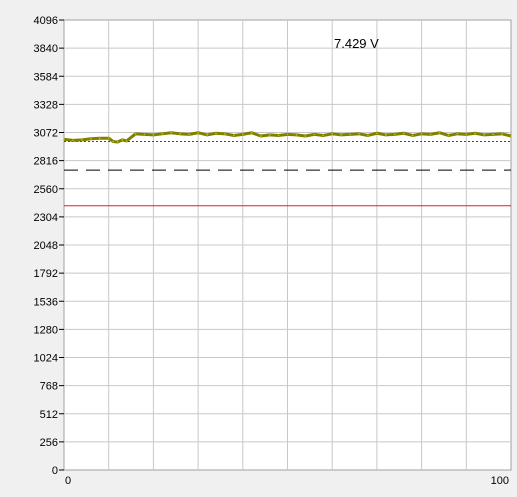  Describe the element at coordinates (68, 481) in the screenshot. I see `x-tick-label: 0` at that location.